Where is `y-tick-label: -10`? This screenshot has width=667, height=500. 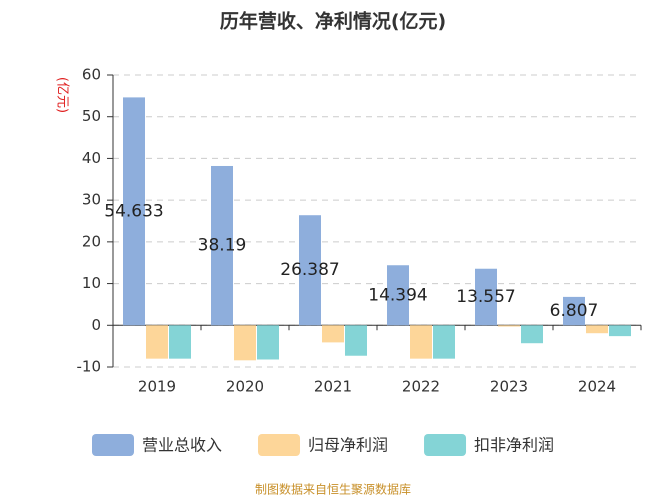 y-tick-label: -10 is located at coordinates (89, 367).